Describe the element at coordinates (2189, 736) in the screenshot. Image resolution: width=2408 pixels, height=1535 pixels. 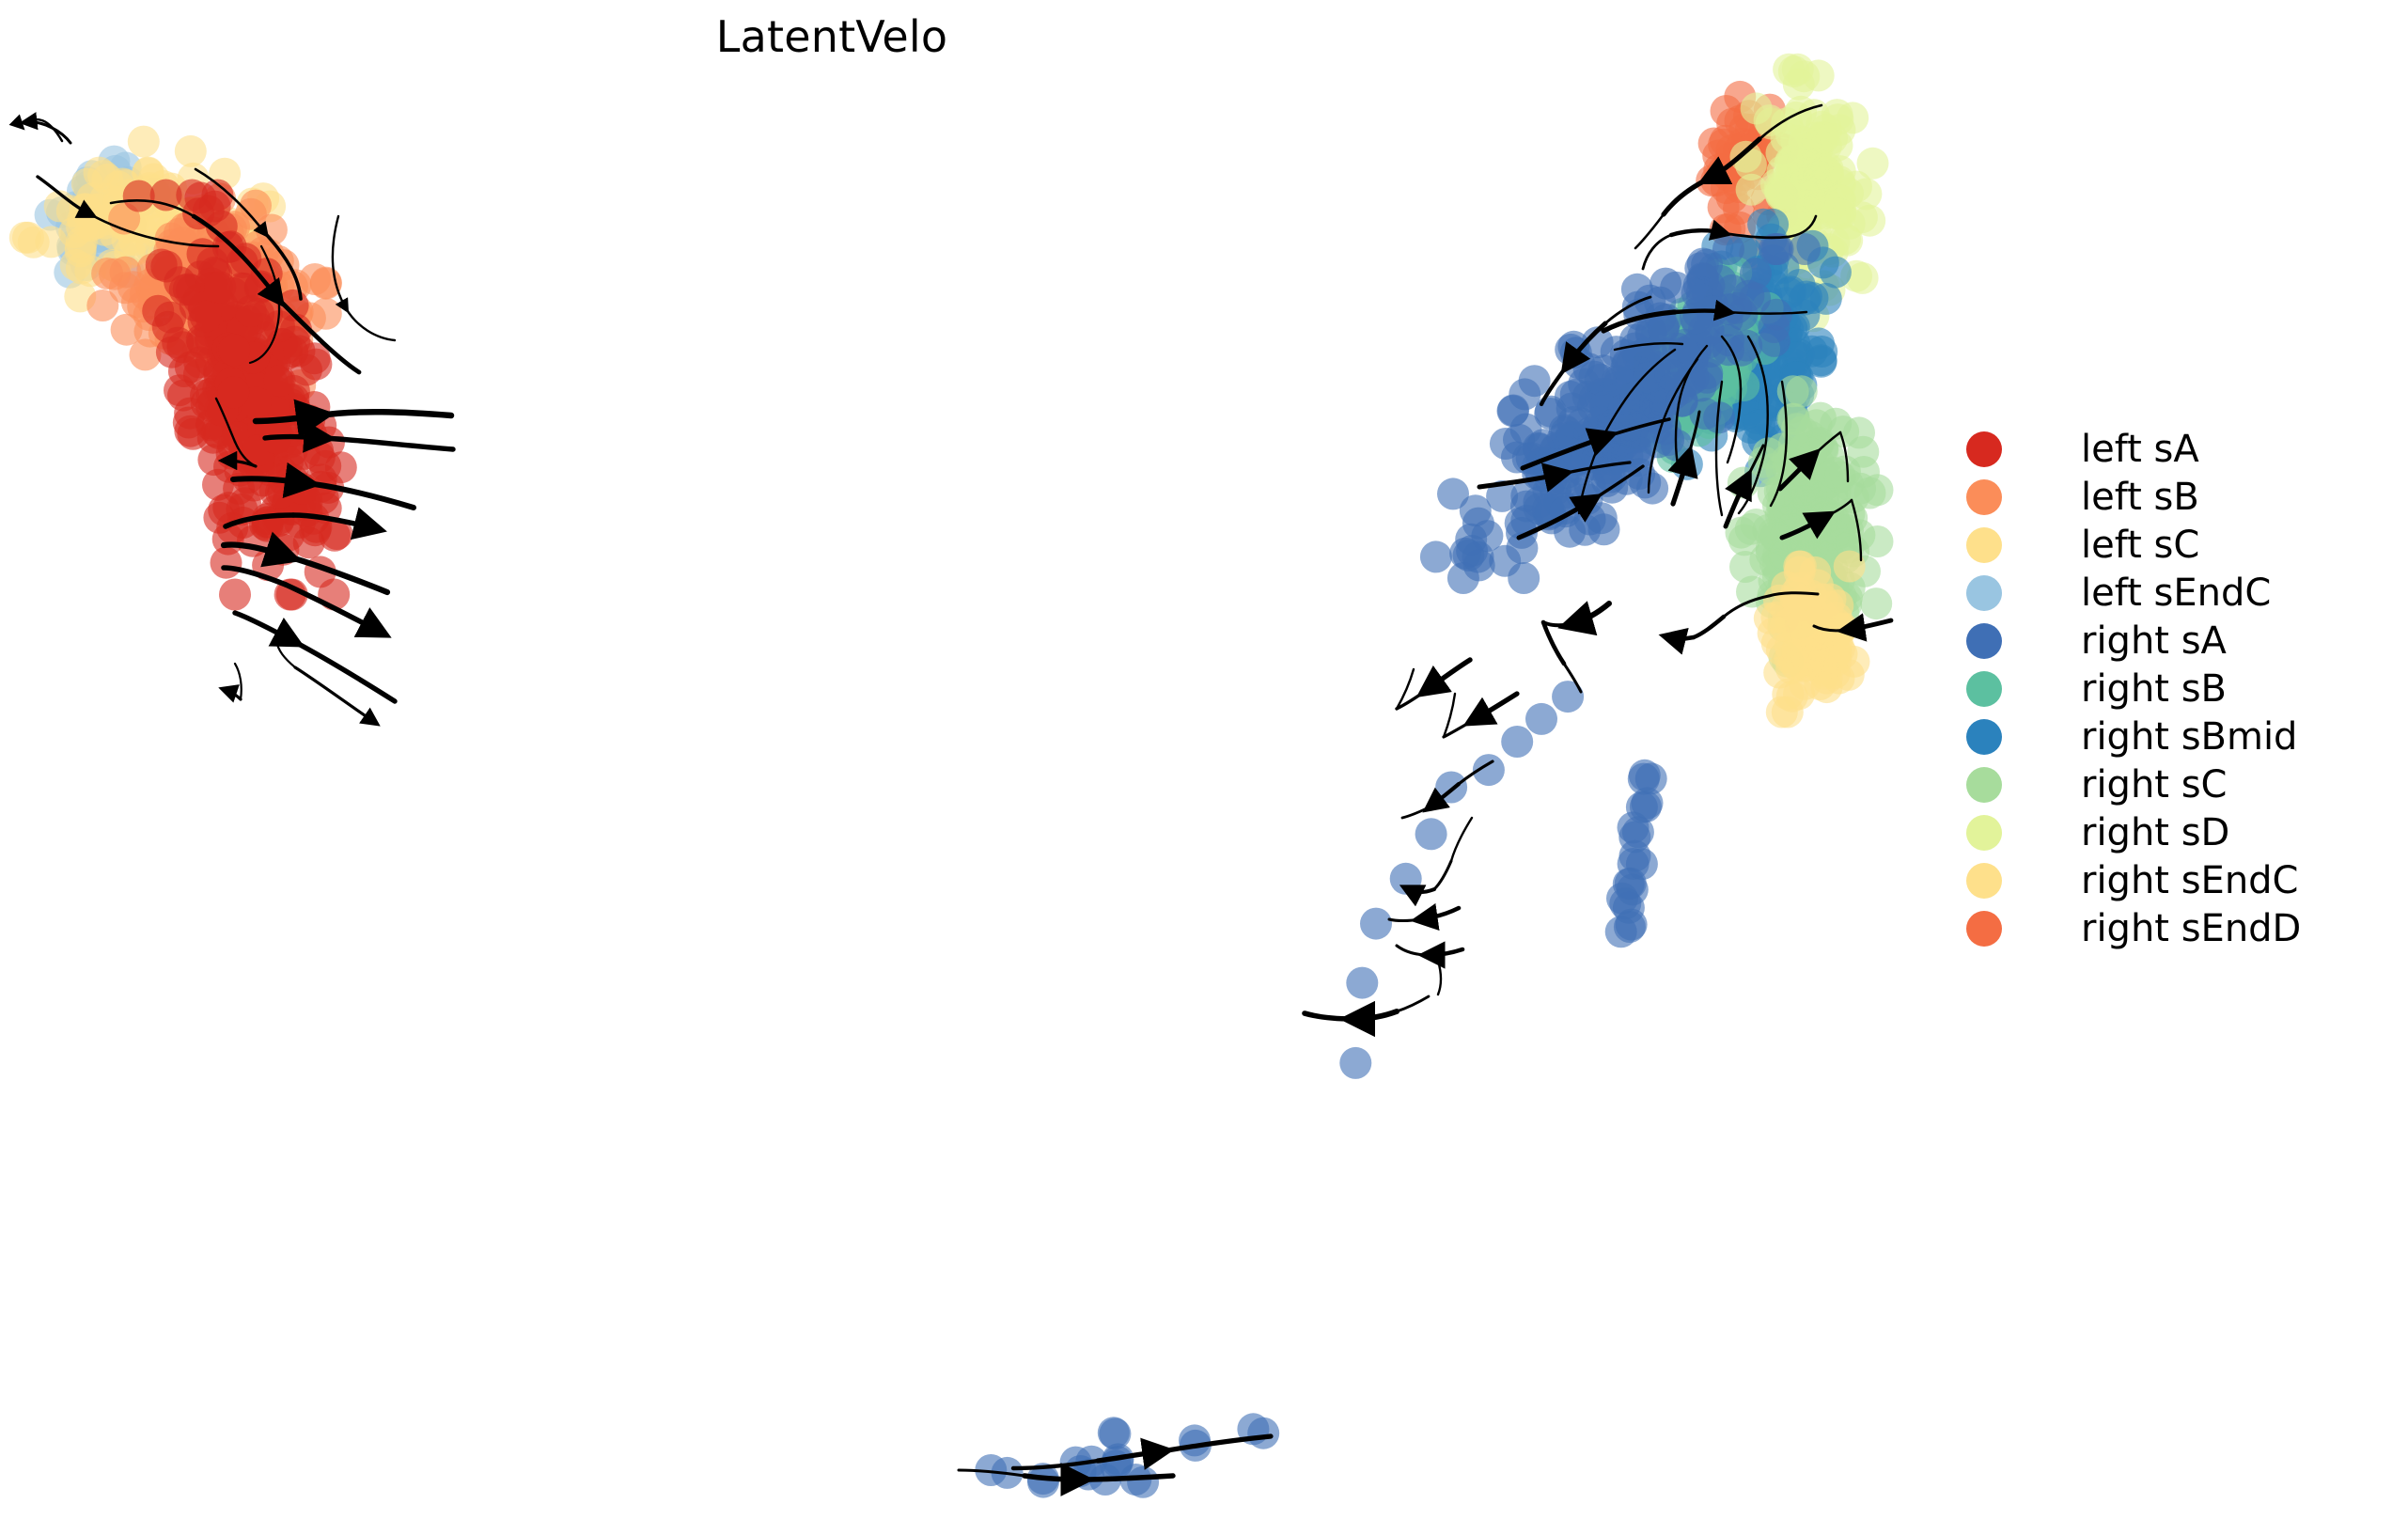
I see `legend-item-label: right sBmid` at that location.